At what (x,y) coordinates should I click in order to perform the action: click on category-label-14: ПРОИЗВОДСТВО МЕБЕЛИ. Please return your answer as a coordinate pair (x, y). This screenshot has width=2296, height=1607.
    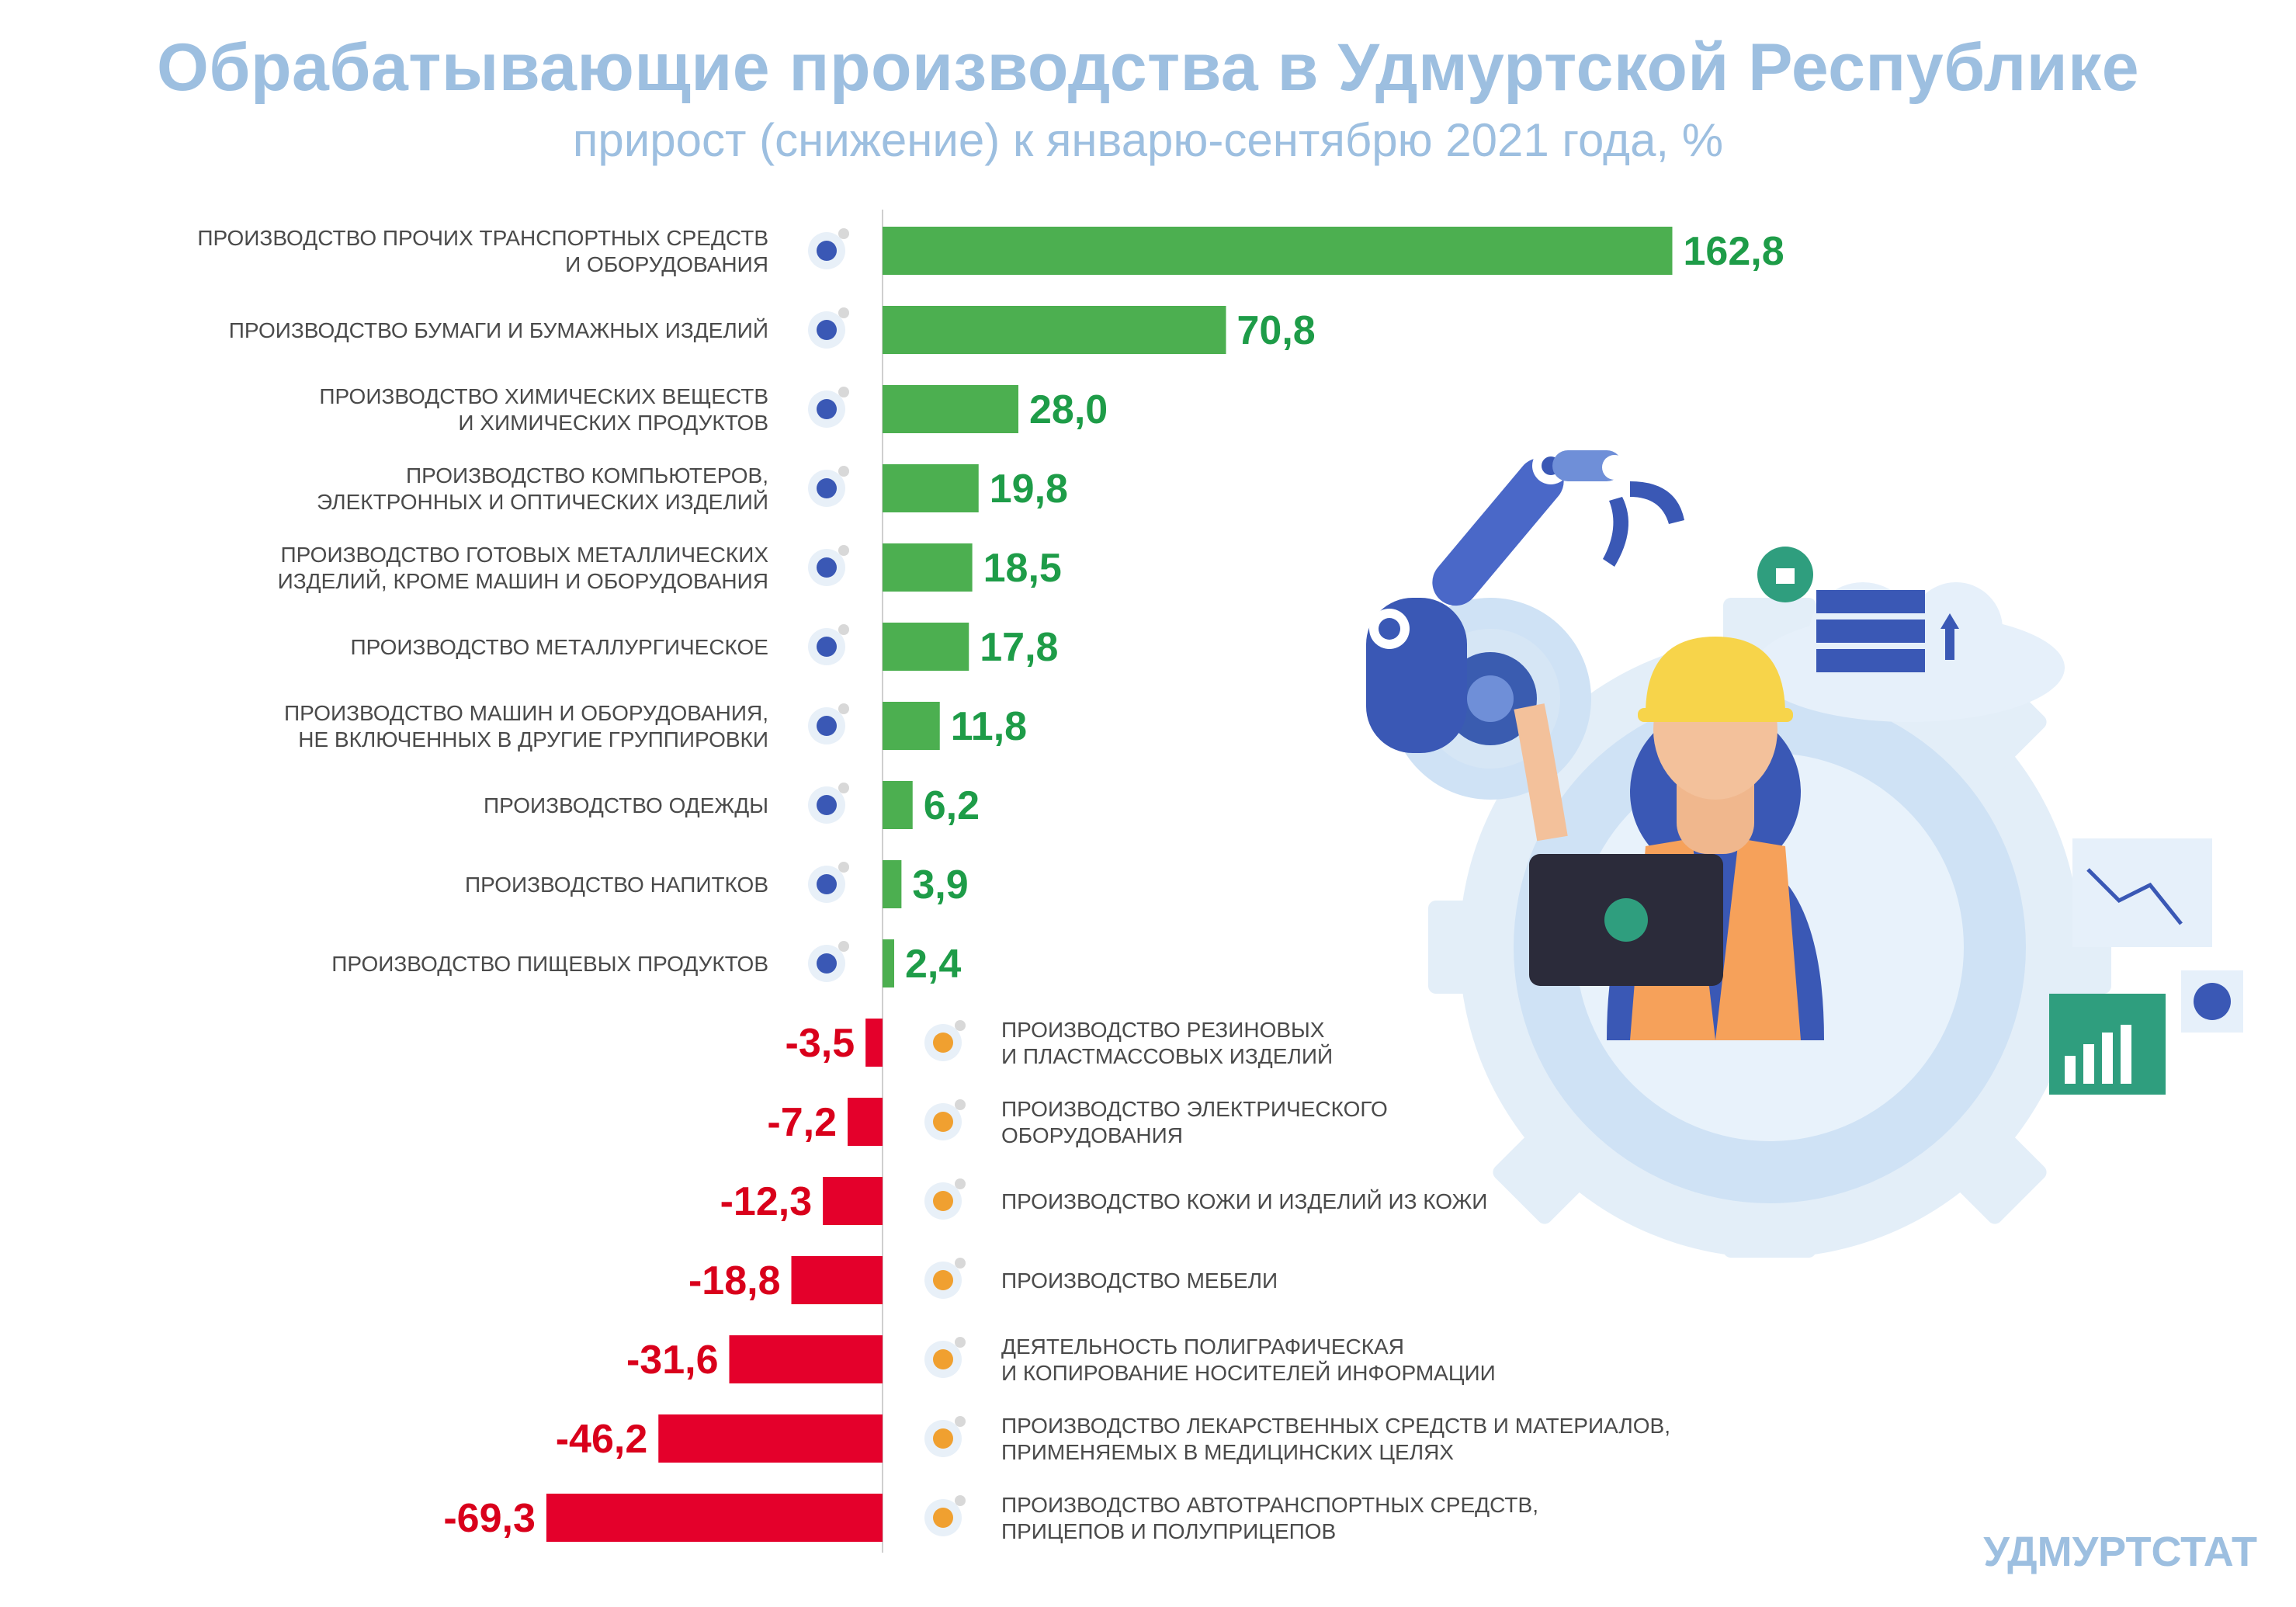
    Looking at the image, I should click on (1139, 1281).